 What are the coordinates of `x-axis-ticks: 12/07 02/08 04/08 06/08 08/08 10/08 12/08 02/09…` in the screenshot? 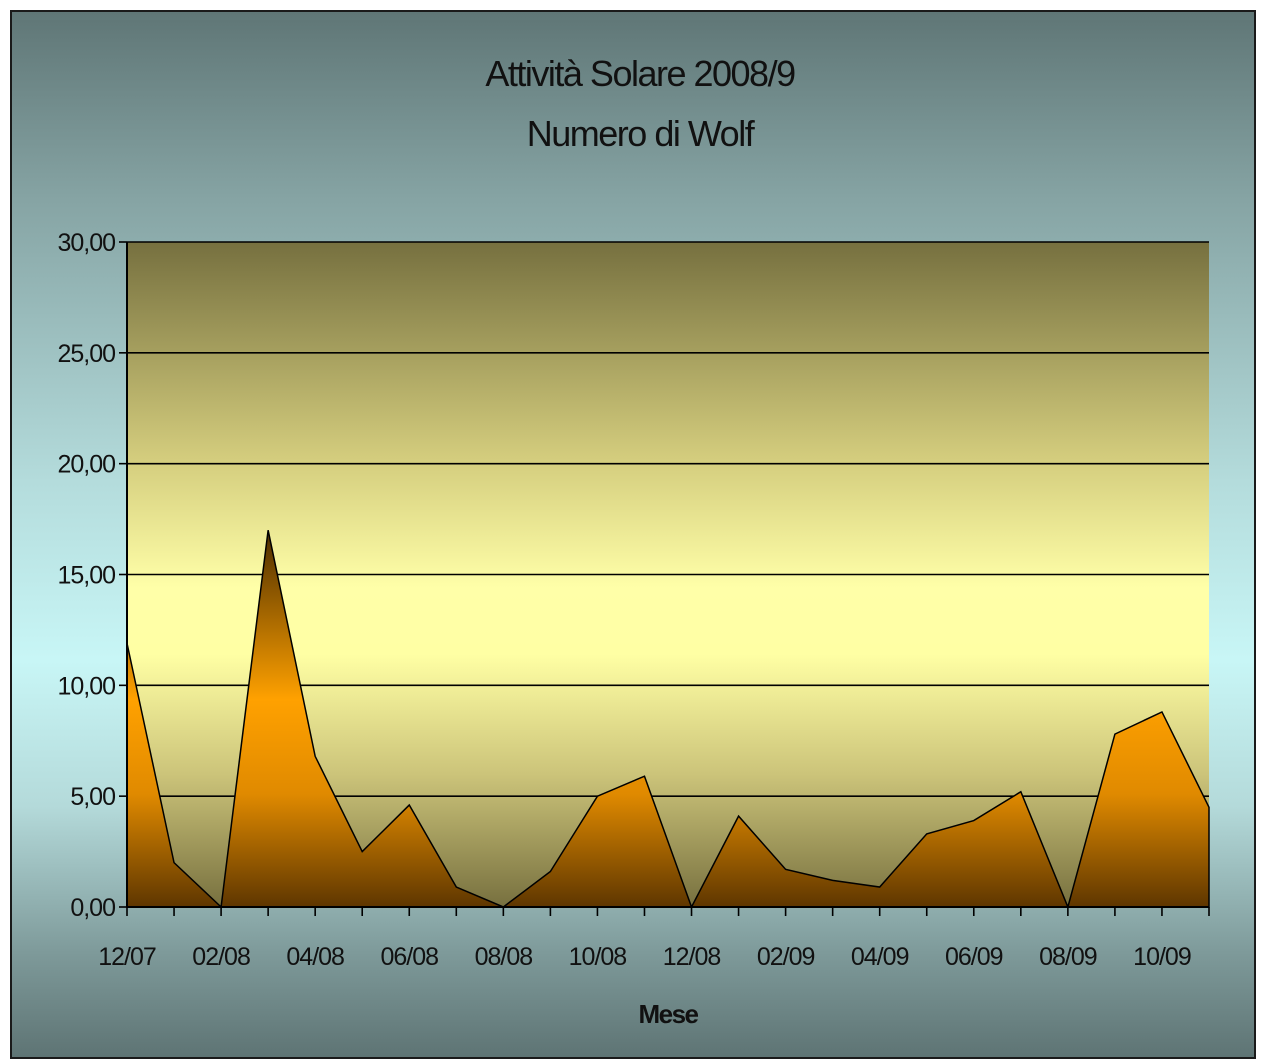 It's located at (654, 939).